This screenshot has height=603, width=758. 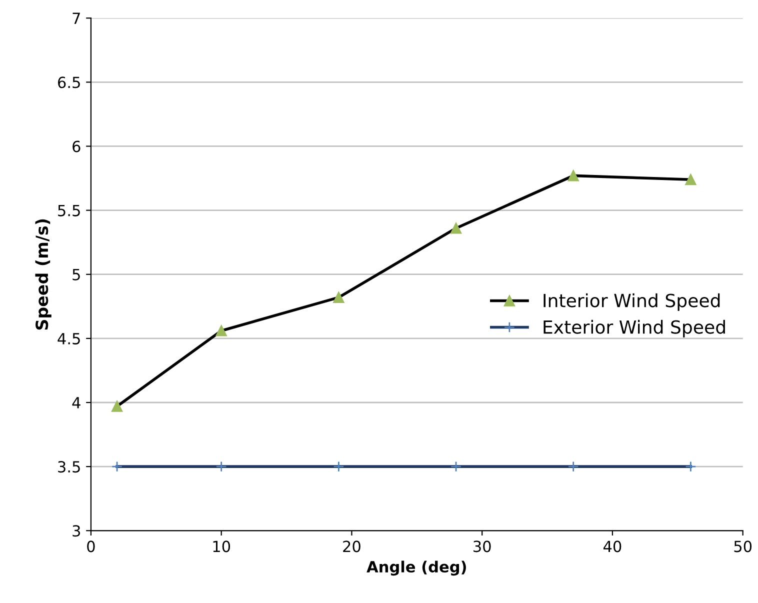 What do you see at coordinates (69, 467) in the screenshot?
I see `y-tick-label: 3.5` at bounding box center [69, 467].